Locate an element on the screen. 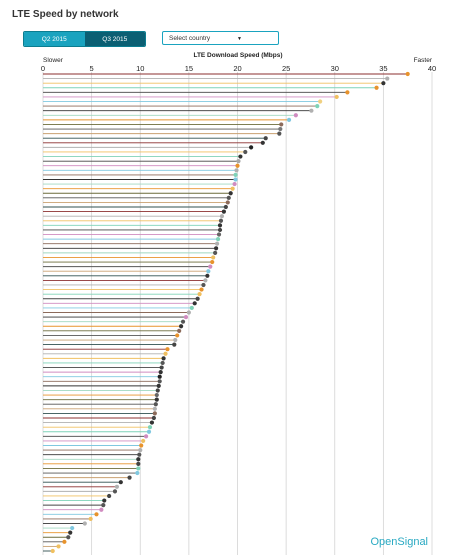 The height and width of the screenshot is (560, 463). quarter-toggle: Q2 2015 Q3 2015 is located at coordinates (84, 39).